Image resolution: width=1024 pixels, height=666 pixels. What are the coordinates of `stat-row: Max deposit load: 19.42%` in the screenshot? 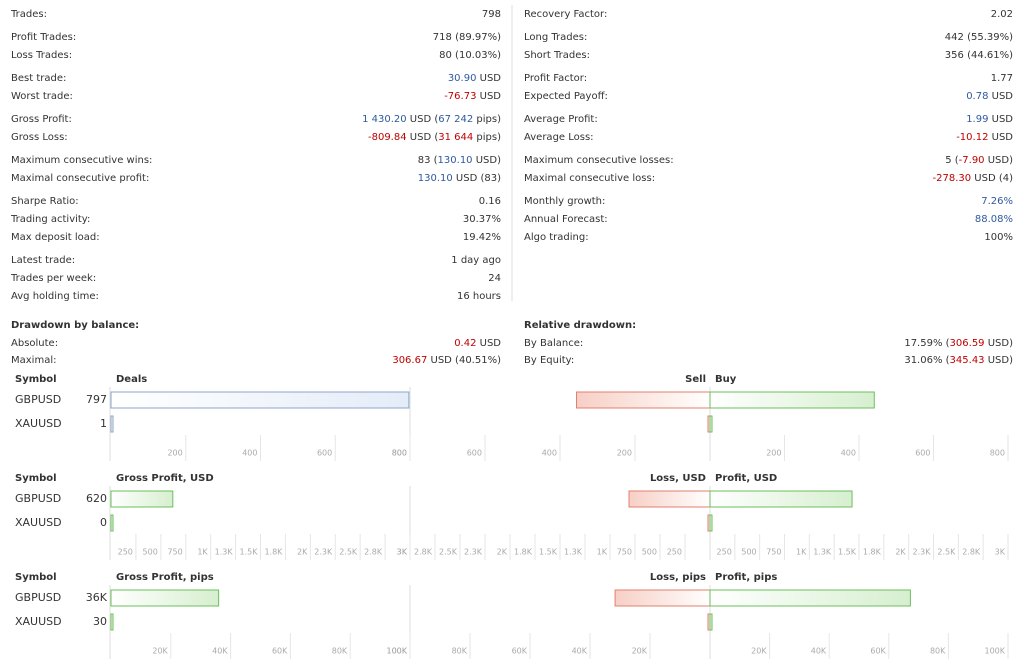 It's located at (256, 238).